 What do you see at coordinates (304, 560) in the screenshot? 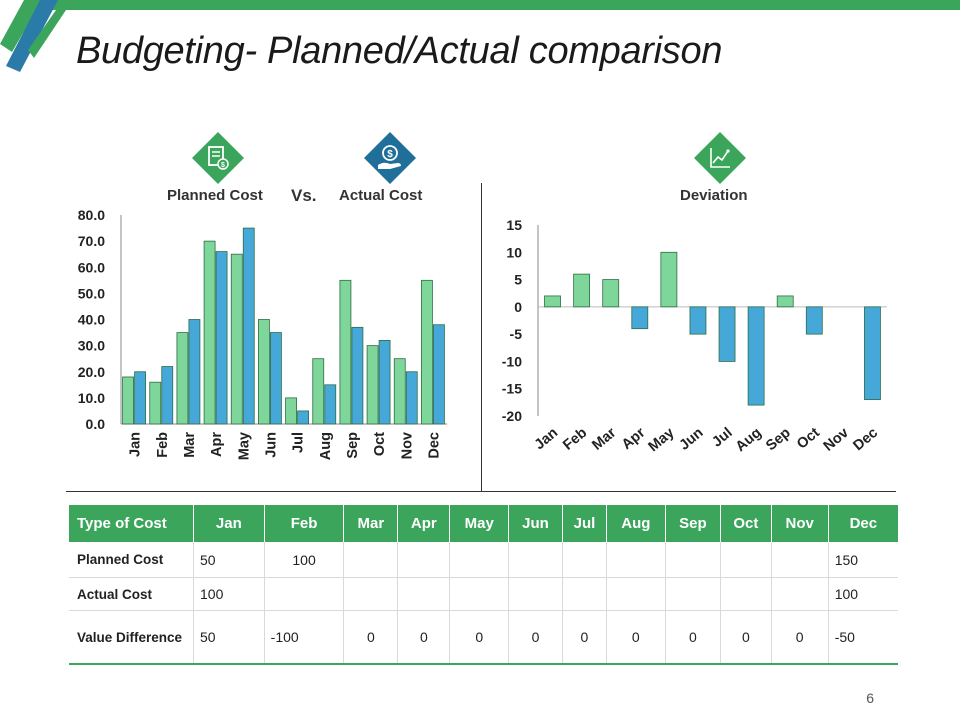
I see `table-cell: 100` at bounding box center [304, 560].